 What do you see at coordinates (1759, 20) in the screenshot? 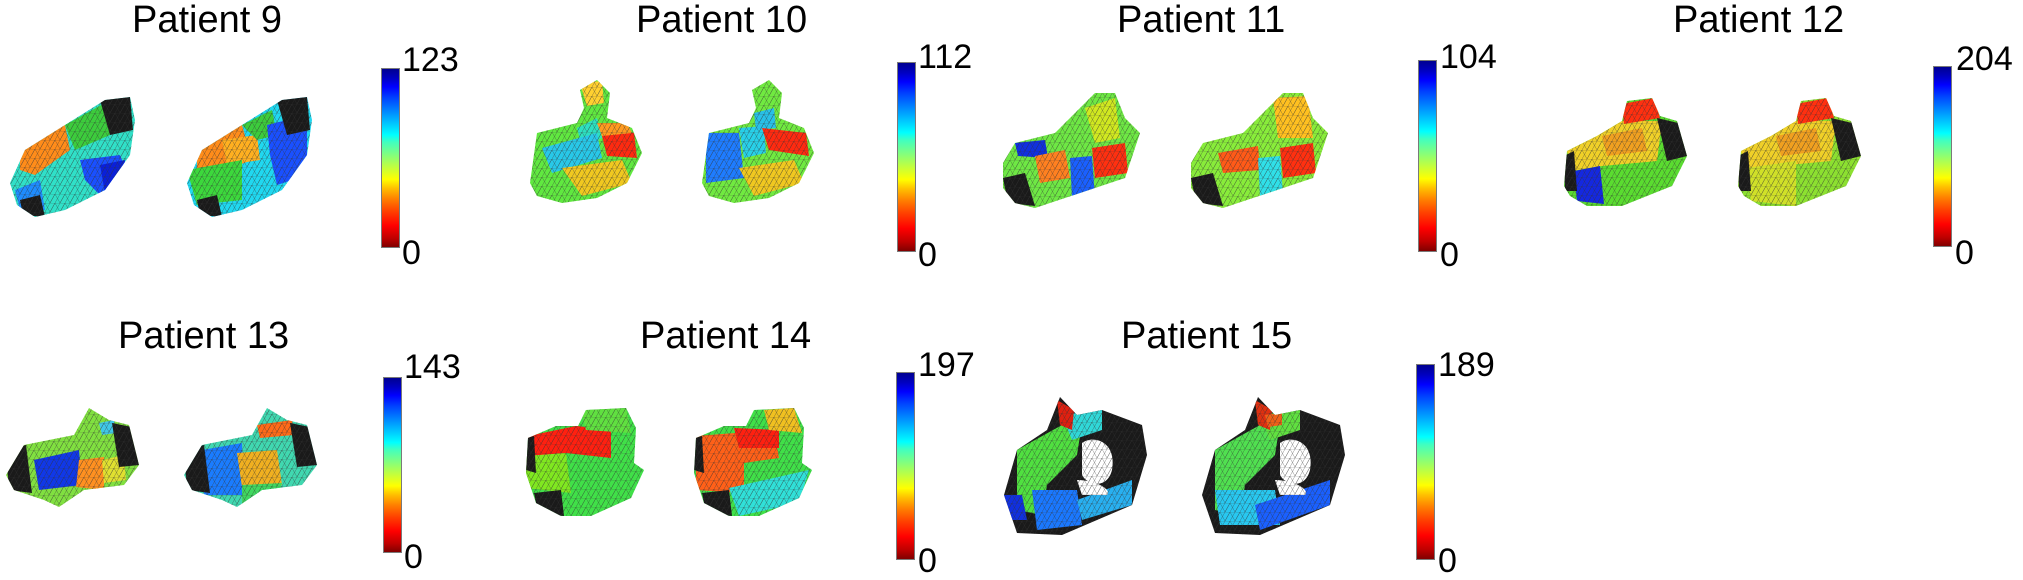
I see `panel-title: Patient 12` at bounding box center [1759, 20].